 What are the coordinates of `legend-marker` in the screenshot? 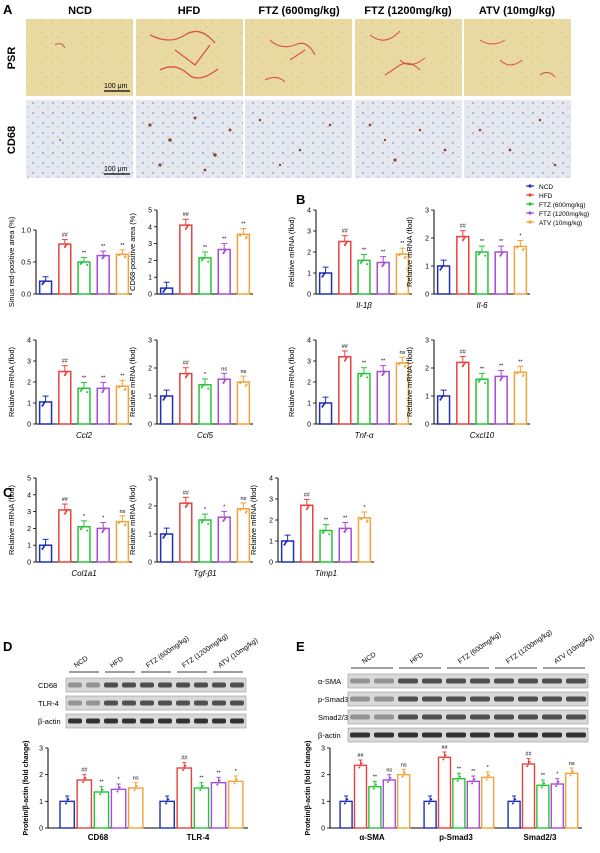 It's located at (530, 222).